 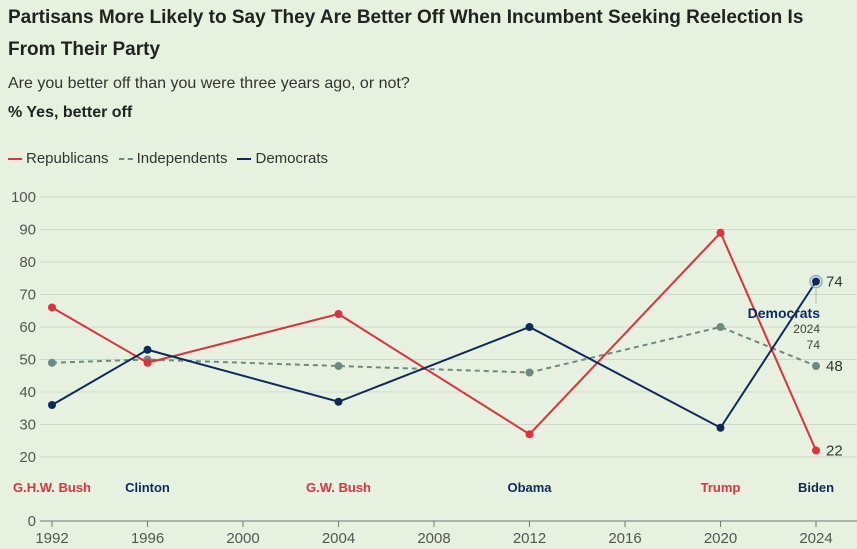 What do you see at coordinates (434, 349) in the screenshot?
I see `series-line-independents` at bounding box center [434, 349].